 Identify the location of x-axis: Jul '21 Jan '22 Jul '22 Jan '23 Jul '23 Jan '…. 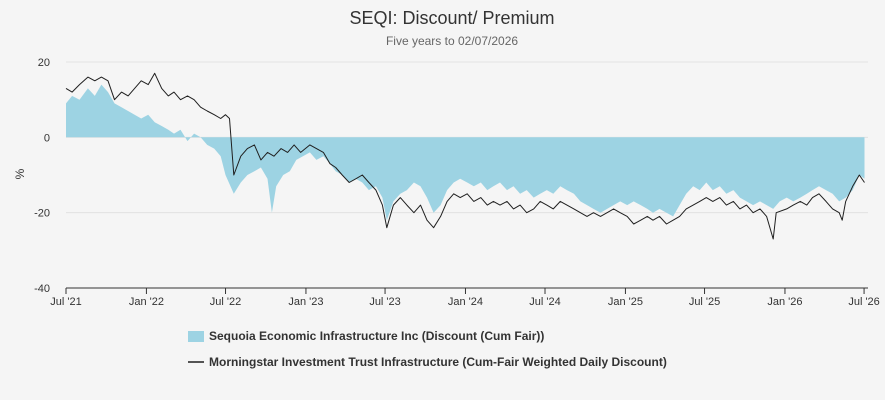
(465, 297).